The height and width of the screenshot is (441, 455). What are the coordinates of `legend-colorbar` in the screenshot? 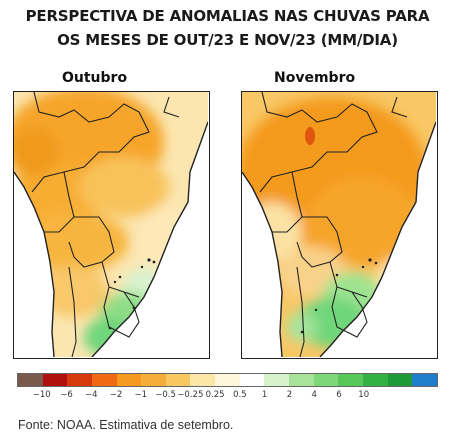 It's located at (227, 380).